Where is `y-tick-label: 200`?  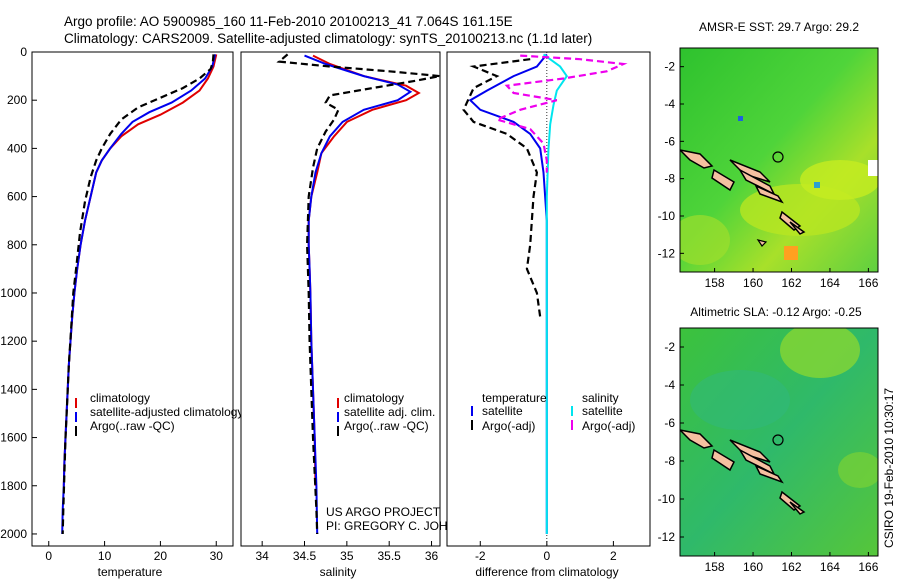 y-tick-label: 200 is located at coordinates (17, 100).